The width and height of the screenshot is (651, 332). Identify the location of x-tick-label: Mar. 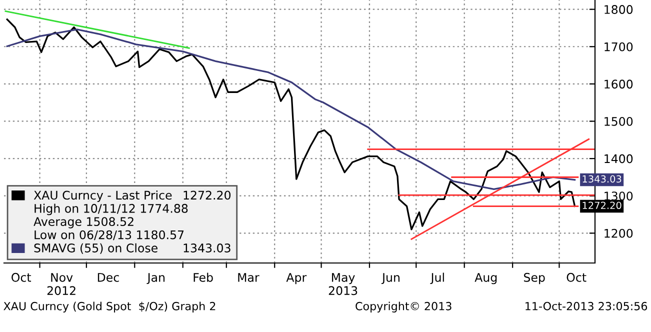
(249, 277).